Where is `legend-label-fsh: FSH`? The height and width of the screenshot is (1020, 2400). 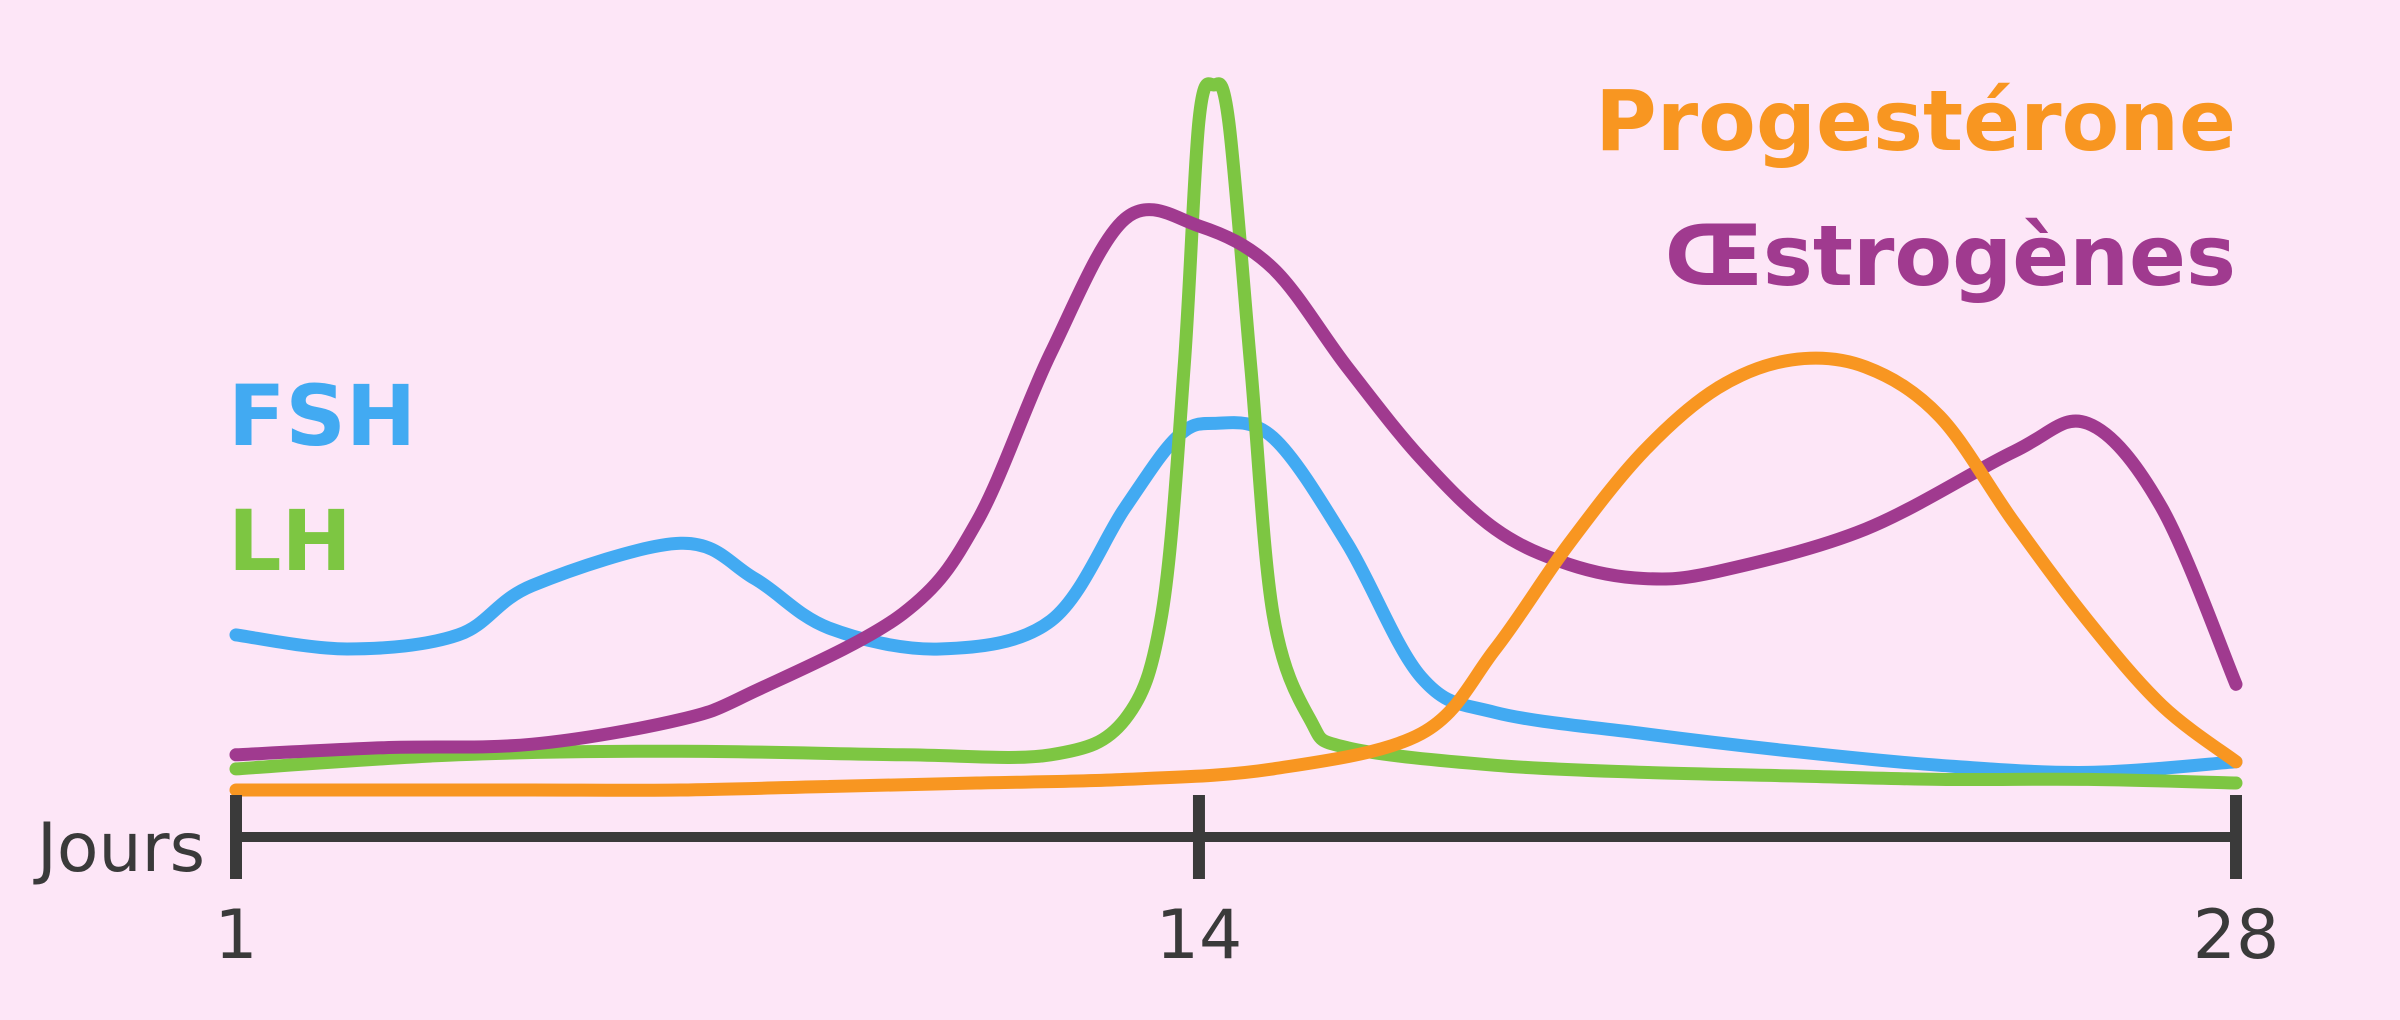
legend-label-fsh: FSH is located at coordinates (322, 416).